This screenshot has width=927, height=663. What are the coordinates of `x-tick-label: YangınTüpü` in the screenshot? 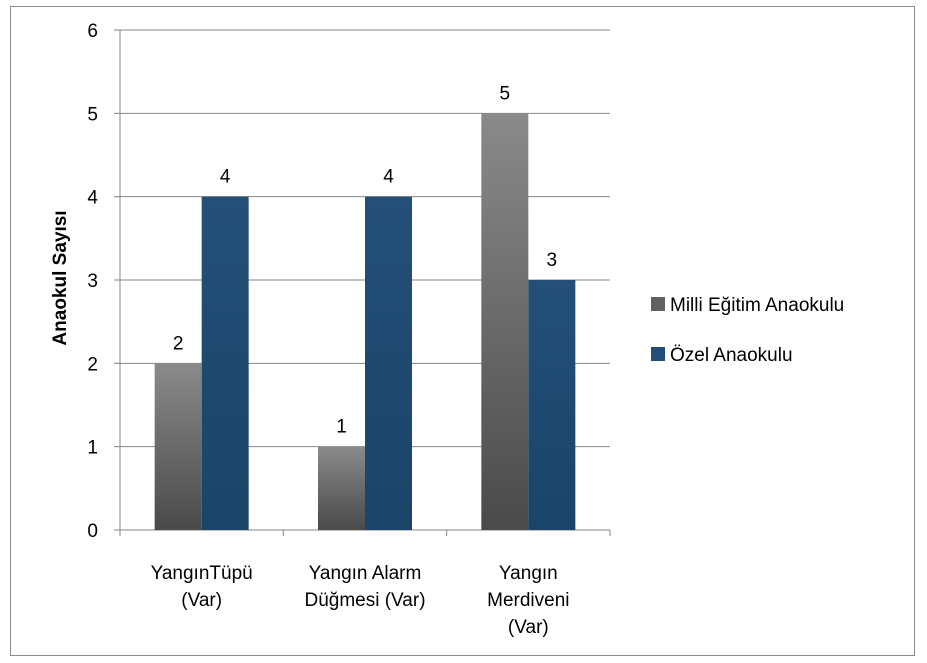 It's located at (202, 573).